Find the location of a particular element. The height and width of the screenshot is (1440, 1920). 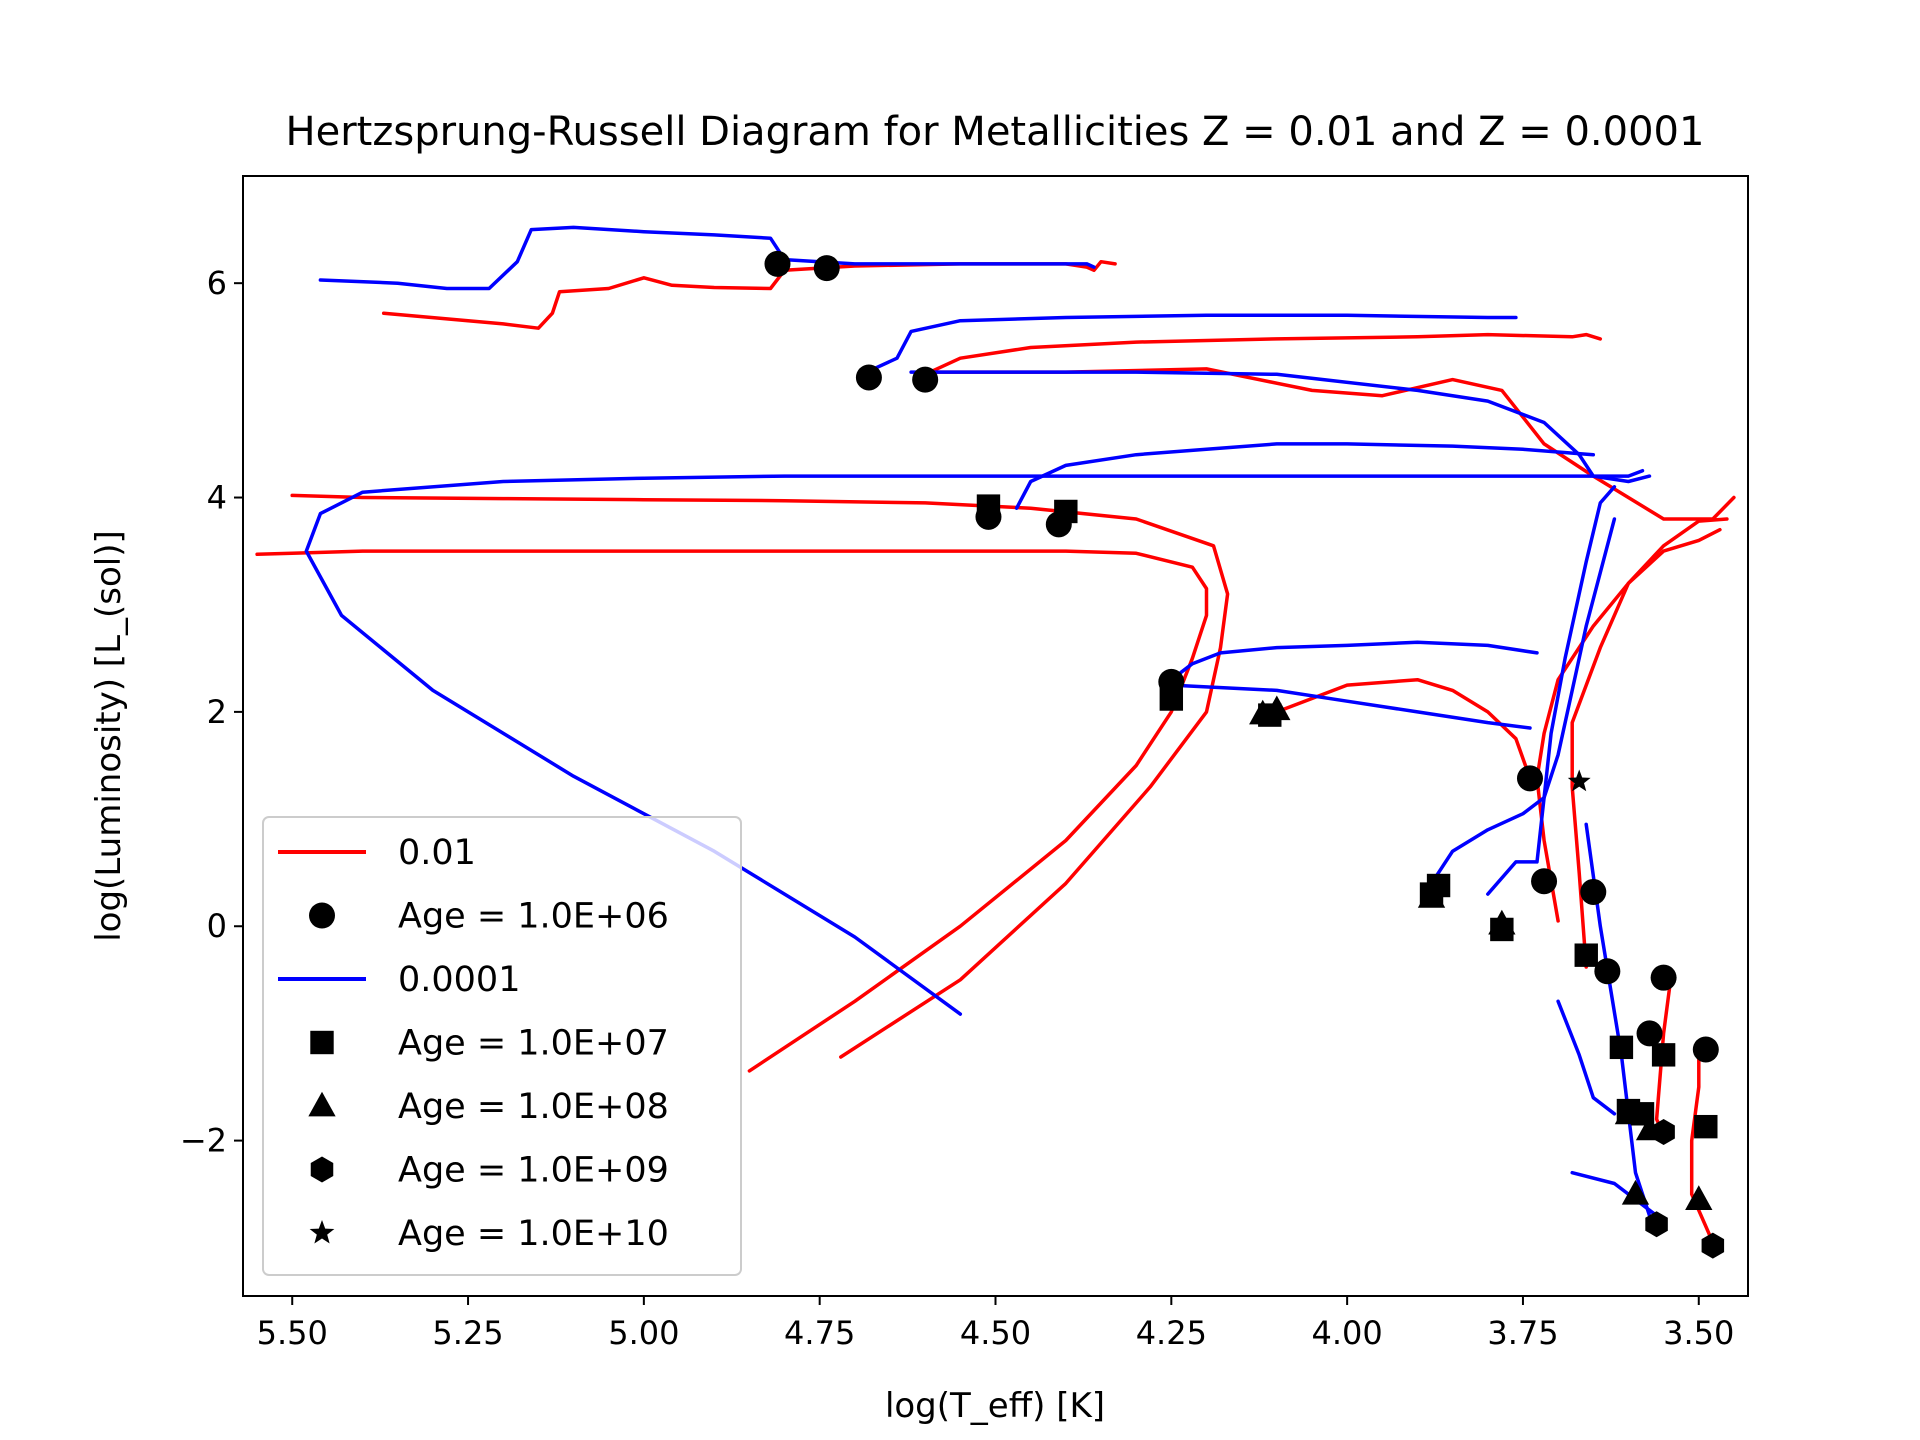

x-tick-label: 4.75 is located at coordinates (819, 1333).